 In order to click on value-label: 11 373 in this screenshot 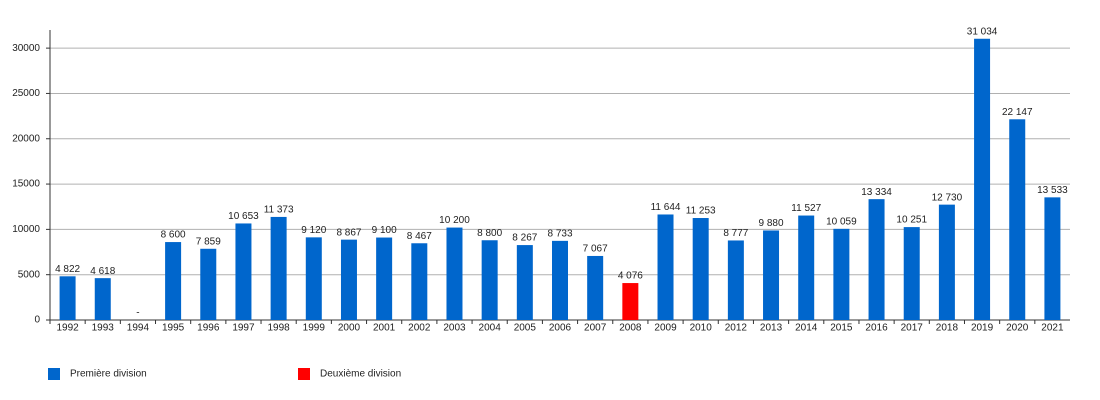, I will do `click(279, 210)`.